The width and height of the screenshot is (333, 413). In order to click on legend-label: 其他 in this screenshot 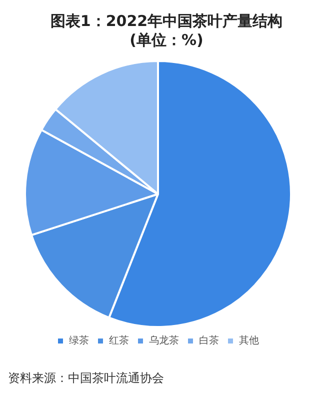, I will do `click(249, 340)`.